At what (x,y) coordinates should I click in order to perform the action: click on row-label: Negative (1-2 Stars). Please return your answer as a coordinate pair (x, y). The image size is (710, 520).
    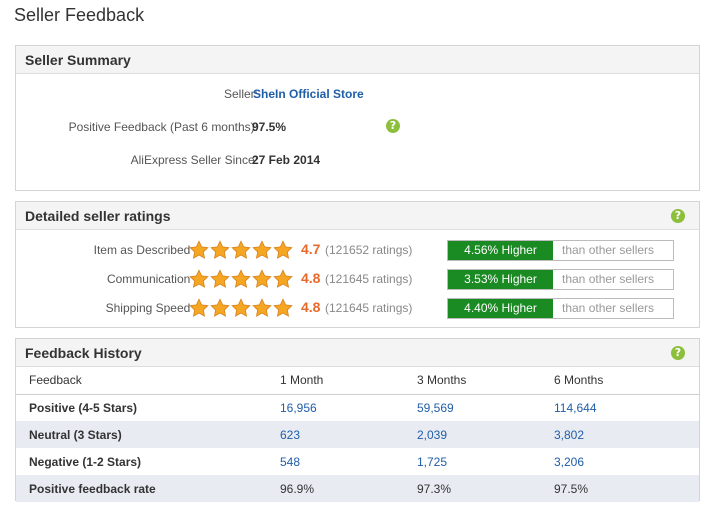
    Looking at the image, I should click on (85, 461).